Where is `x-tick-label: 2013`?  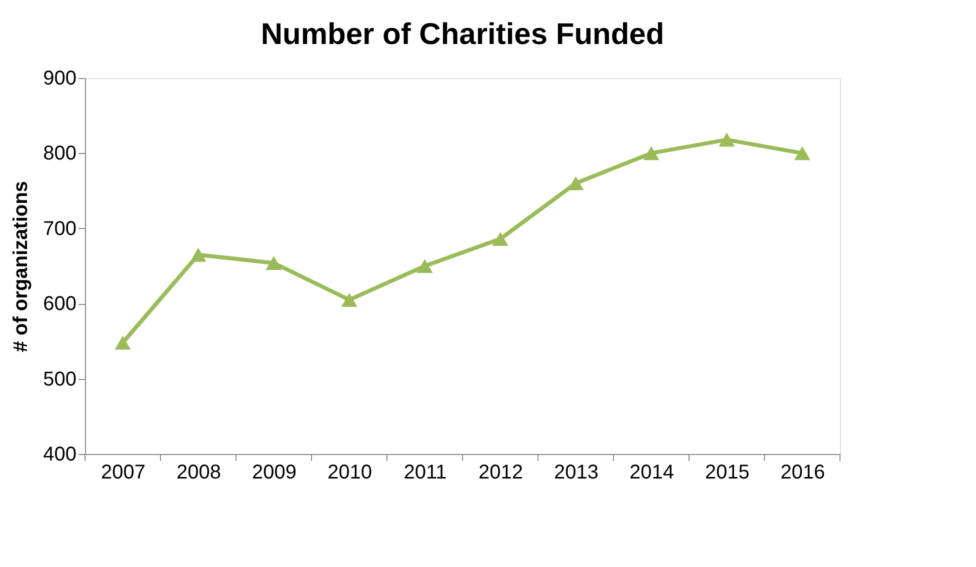
x-tick-label: 2013 is located at coordinates (576, 473).